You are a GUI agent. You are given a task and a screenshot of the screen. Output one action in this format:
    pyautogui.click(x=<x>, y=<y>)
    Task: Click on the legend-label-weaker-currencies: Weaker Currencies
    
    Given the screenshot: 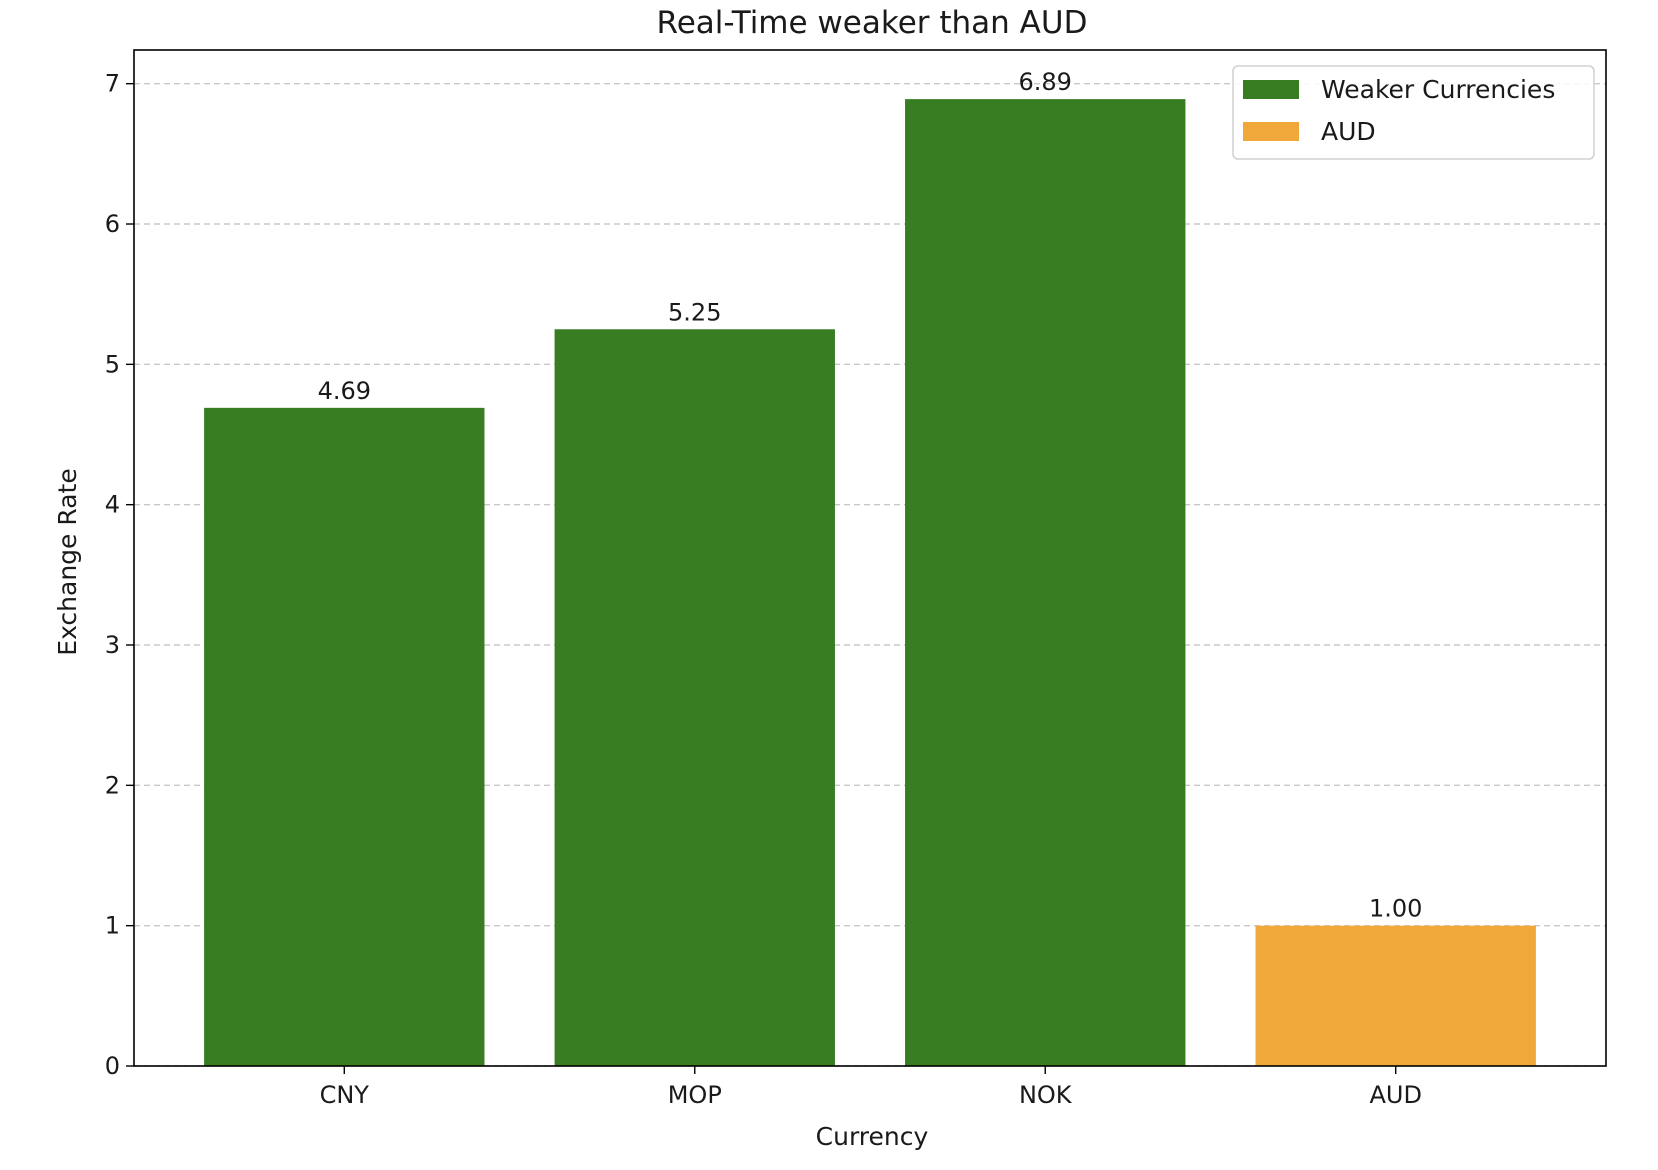 What is the action you would take?
    pyautogui.click(x=1438, y=89)
    